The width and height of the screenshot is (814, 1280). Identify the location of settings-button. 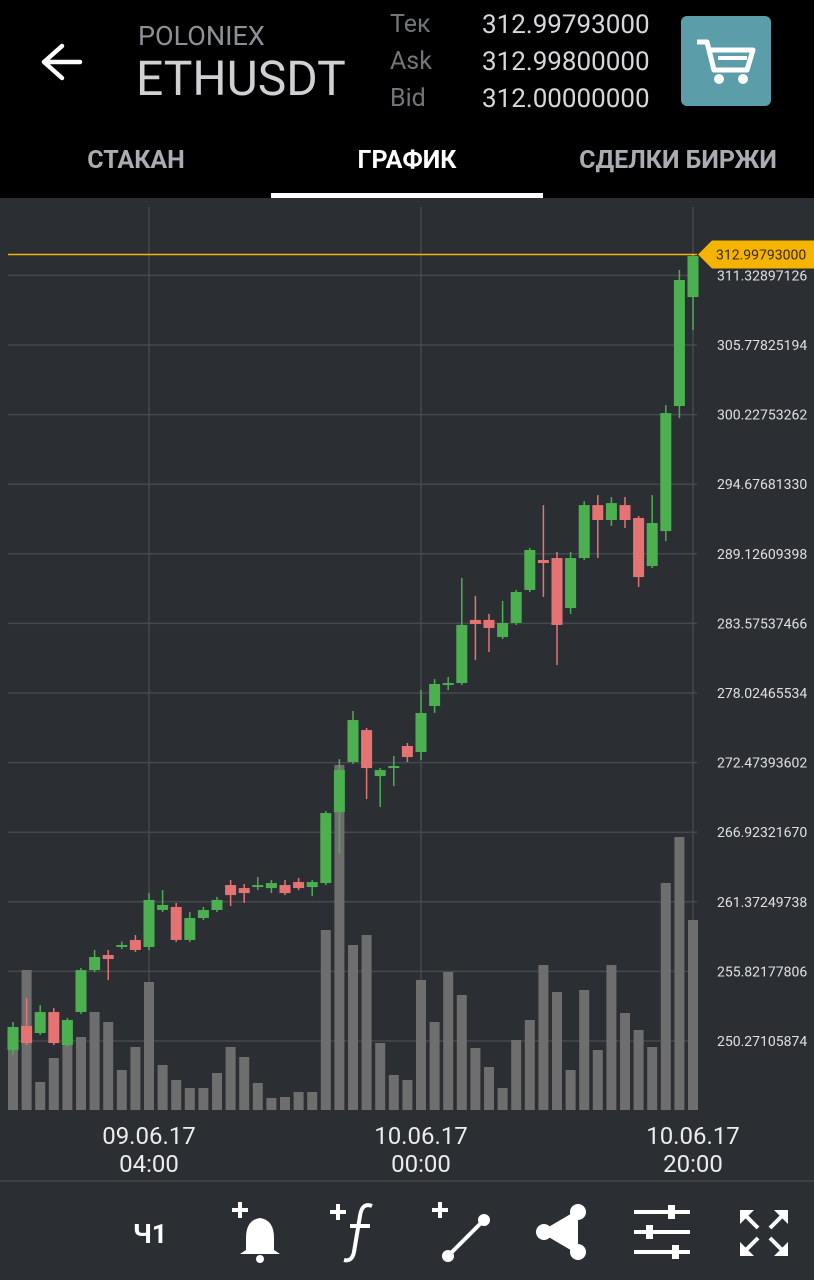
(662, 1232).